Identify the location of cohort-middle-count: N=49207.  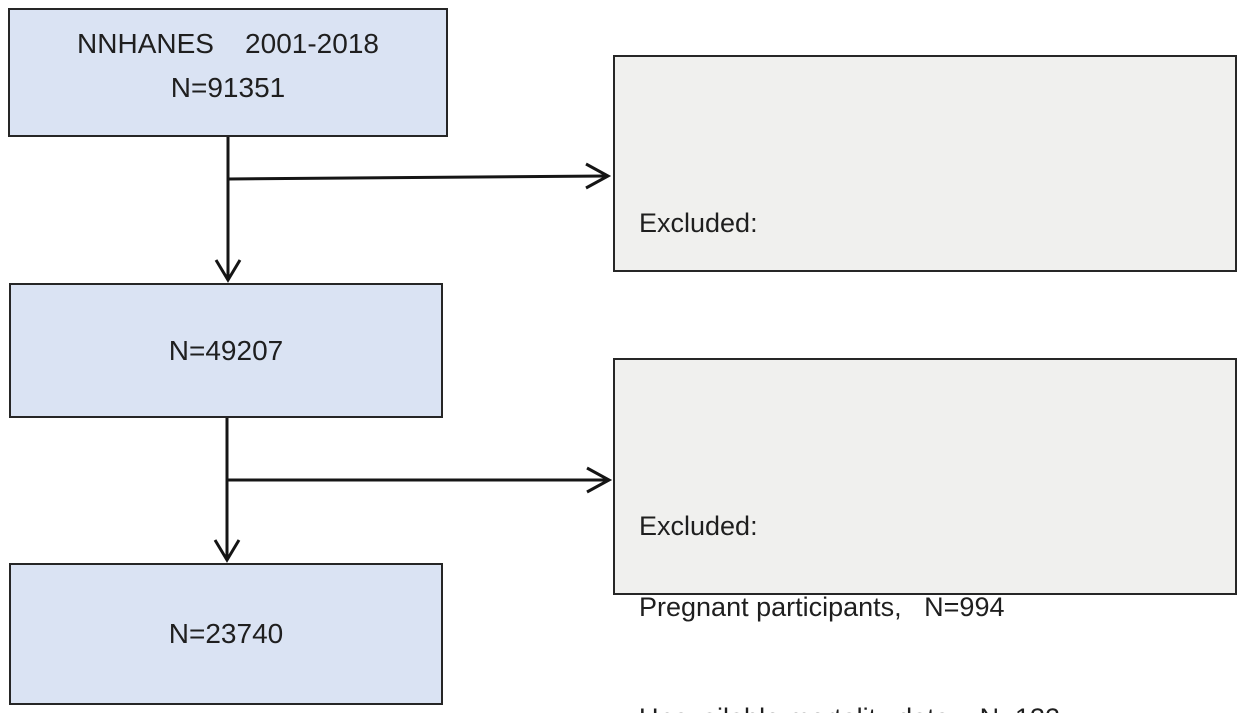
(226, 350).